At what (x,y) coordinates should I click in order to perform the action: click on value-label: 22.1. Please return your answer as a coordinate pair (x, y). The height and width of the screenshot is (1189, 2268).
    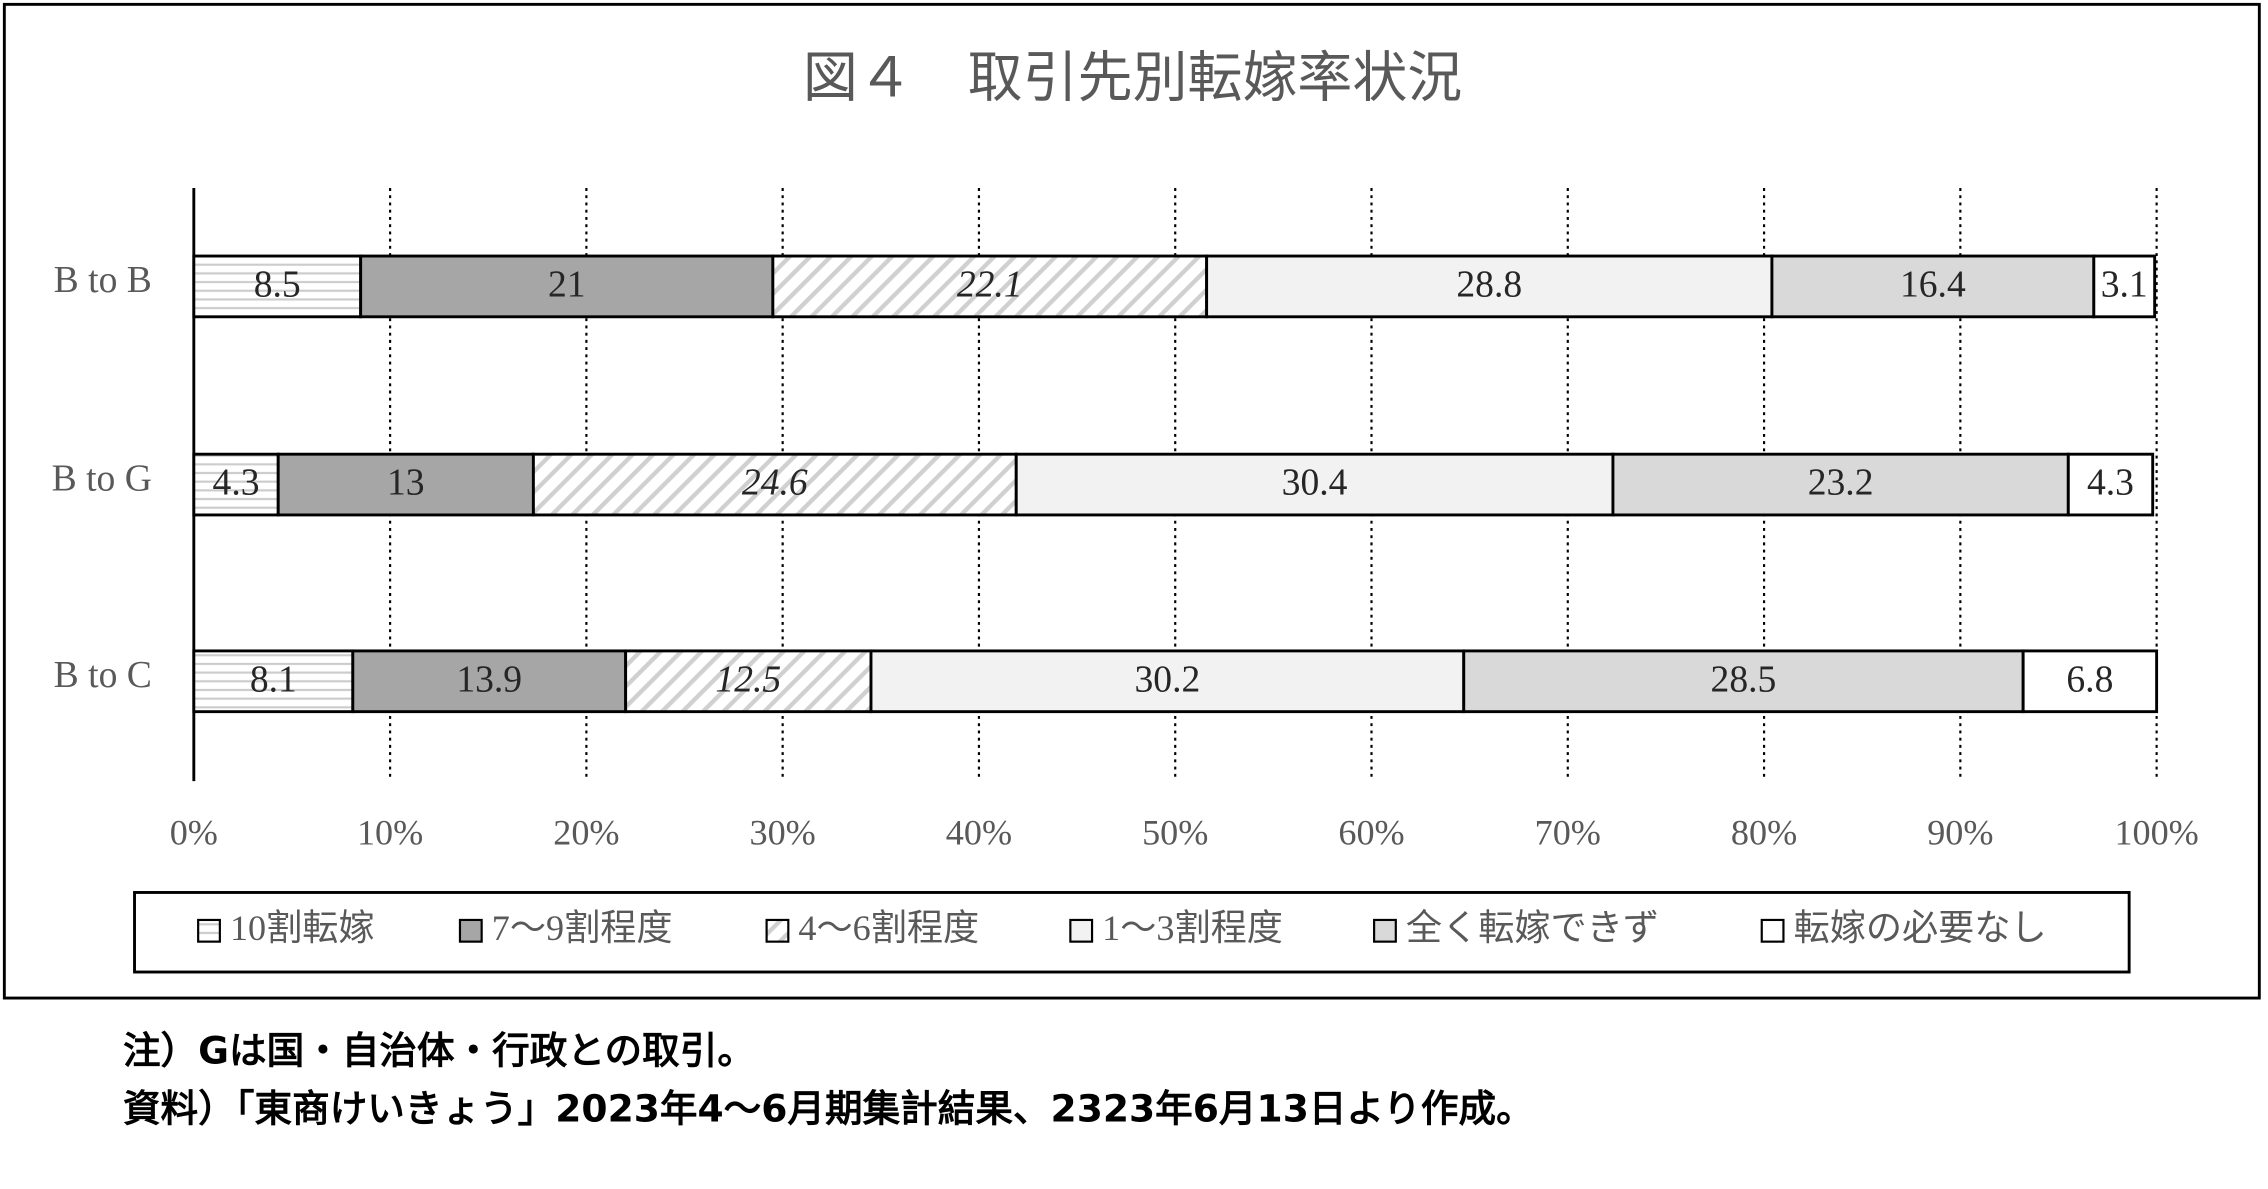
    Looking at the image, I should click on (990, 284).